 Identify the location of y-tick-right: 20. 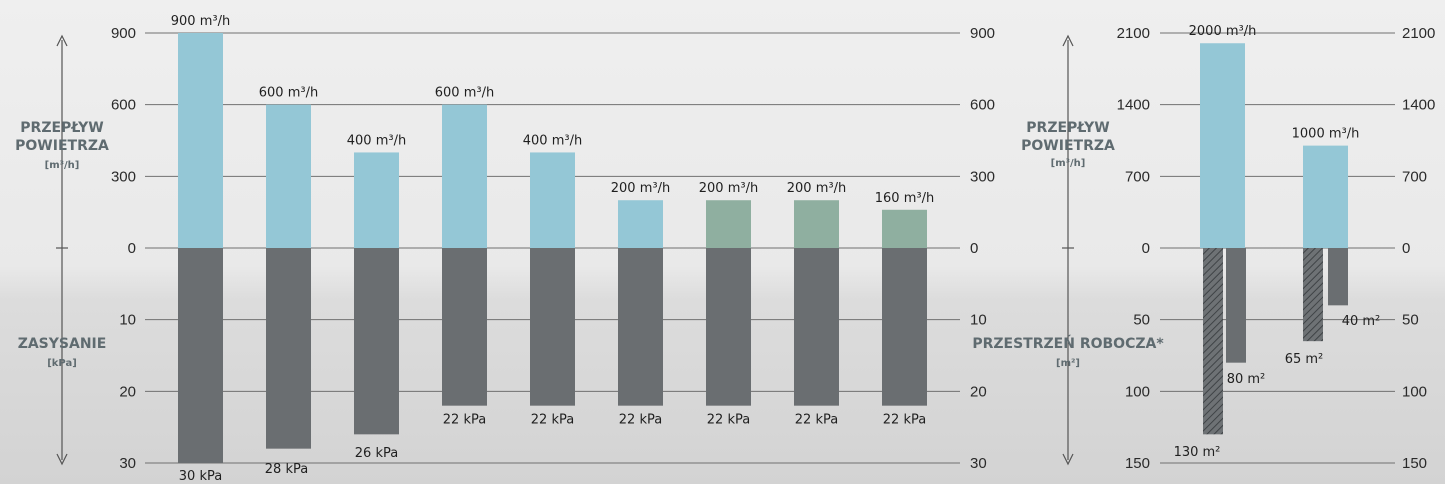
(978, 391).